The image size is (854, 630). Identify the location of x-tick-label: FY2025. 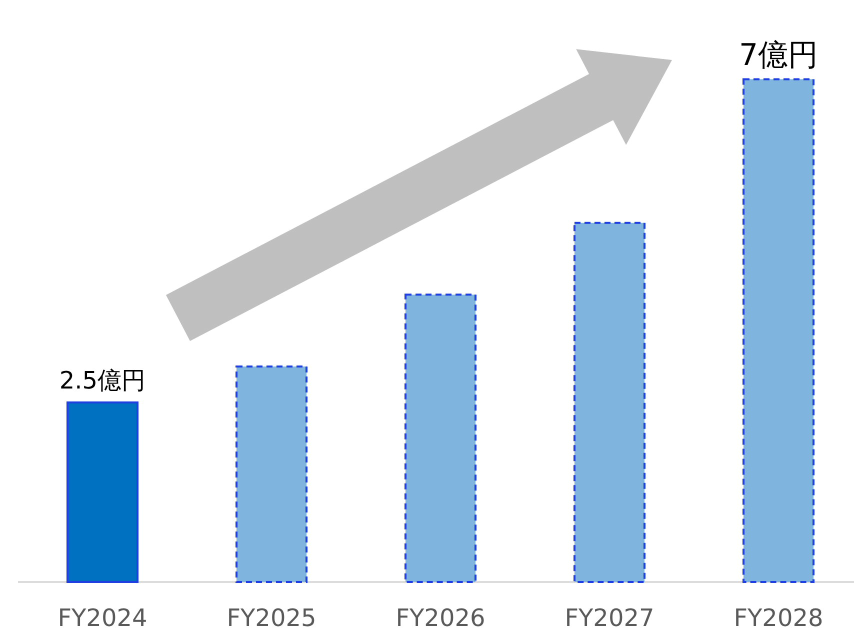
(271, 617).